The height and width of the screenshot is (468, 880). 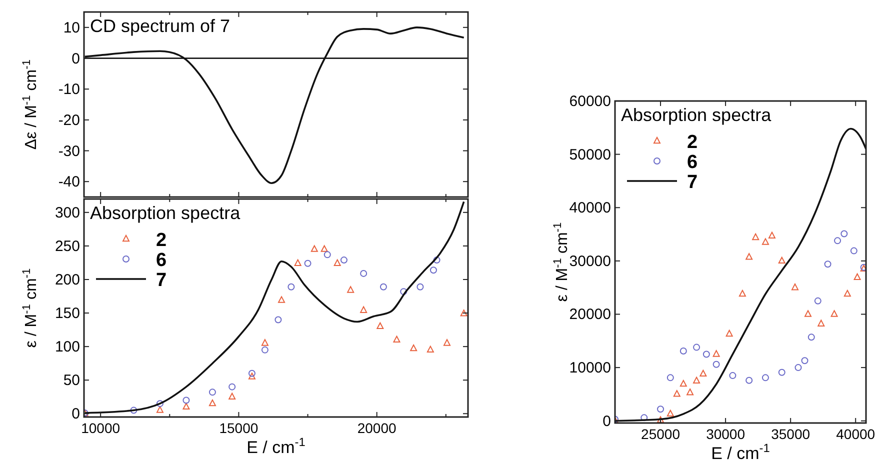 I want to click on y-tick-label: 150, so click(x=67, y=313).